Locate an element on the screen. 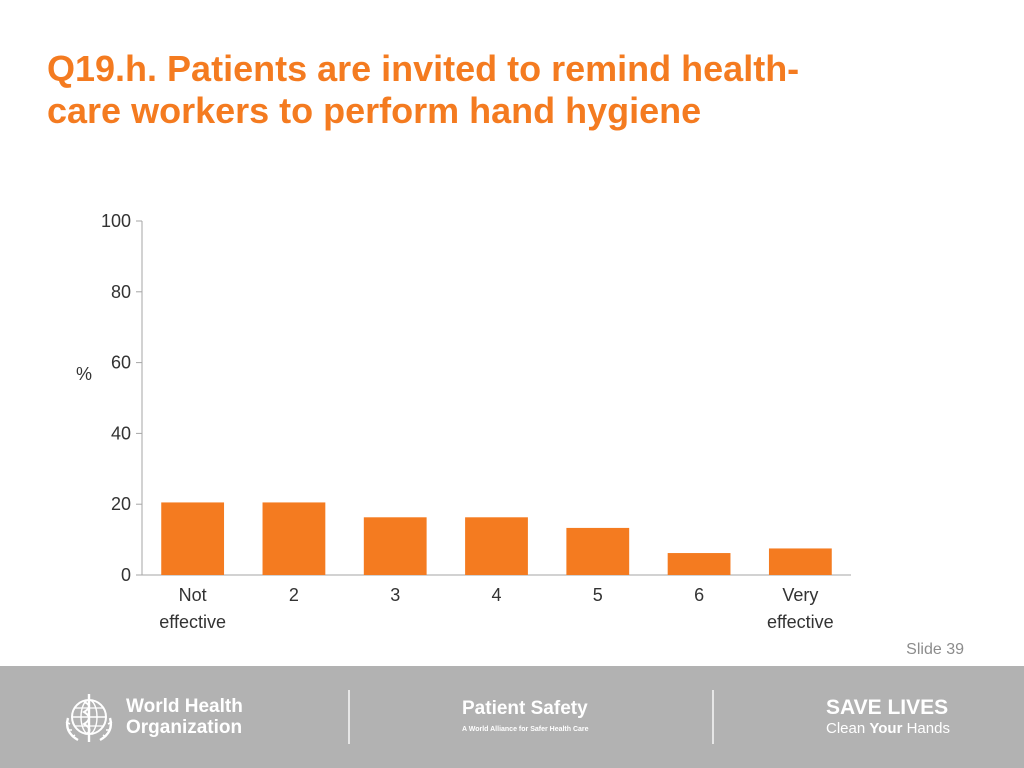 This screenshot has height=768, width=1024. save-lives-sub-part-3: Hands is located at coordinates (926, 728).